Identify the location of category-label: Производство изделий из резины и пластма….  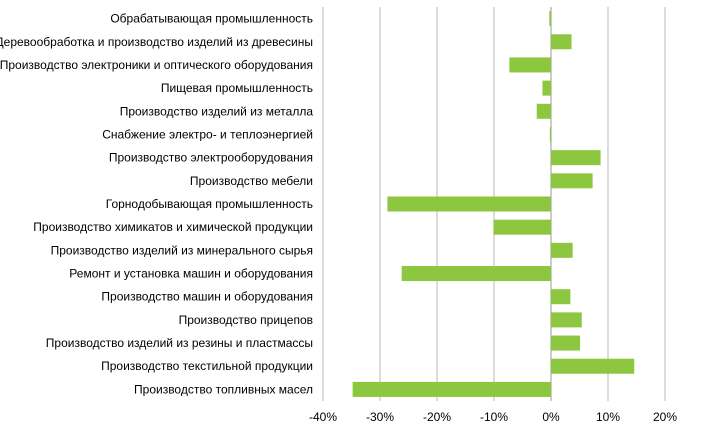
(179, 343).